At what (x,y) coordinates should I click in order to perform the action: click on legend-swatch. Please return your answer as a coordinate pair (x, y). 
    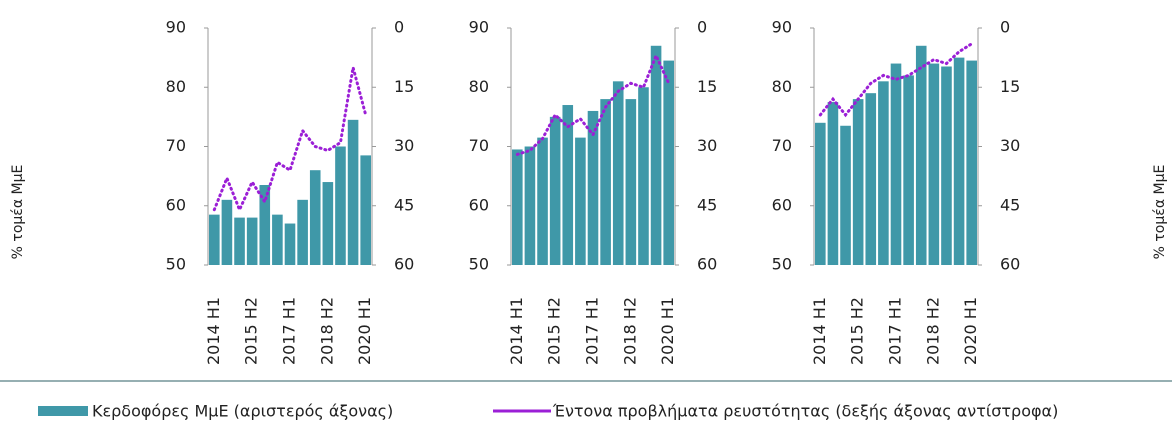
    Looking at the image, I should click on (63, 411).